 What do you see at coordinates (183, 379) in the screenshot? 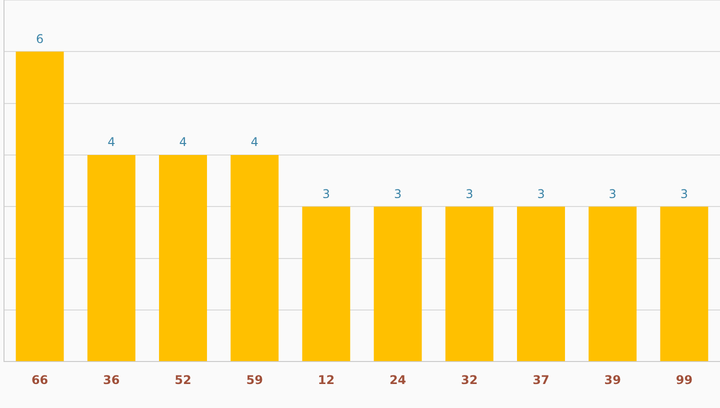
I see `x-tick-label: 52` at bounding box center [183, 379].